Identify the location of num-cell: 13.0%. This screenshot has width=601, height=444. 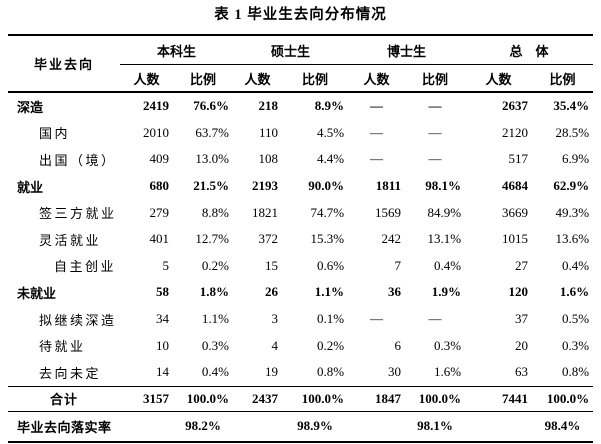
(212, 159).